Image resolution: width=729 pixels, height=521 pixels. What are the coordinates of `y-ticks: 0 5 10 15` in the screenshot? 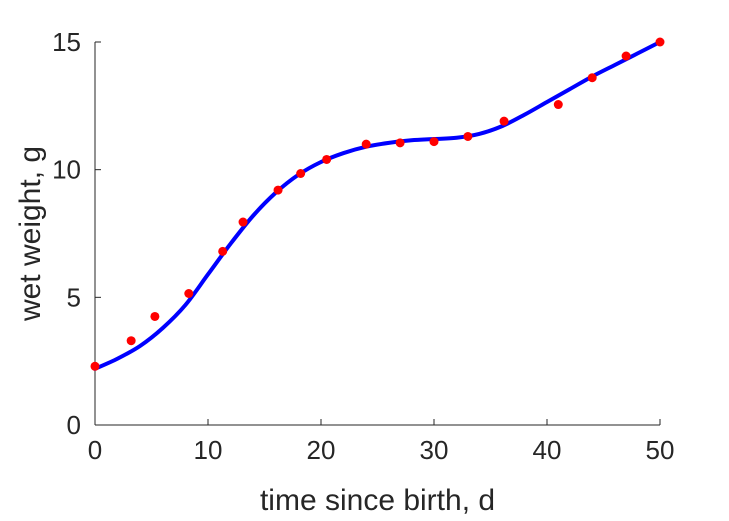 It's located at (76, 233).